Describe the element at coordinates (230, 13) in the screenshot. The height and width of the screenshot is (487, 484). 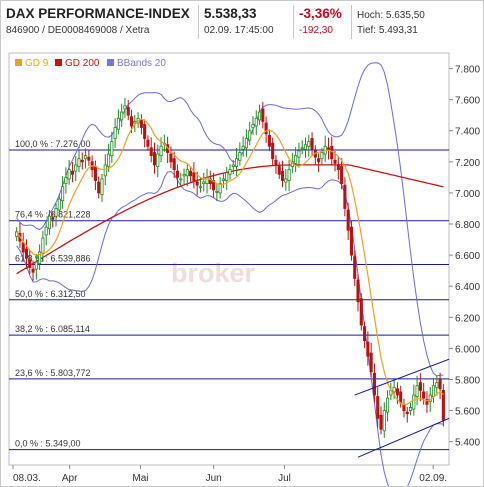
I see `last-price: 5.538,33` at that location.